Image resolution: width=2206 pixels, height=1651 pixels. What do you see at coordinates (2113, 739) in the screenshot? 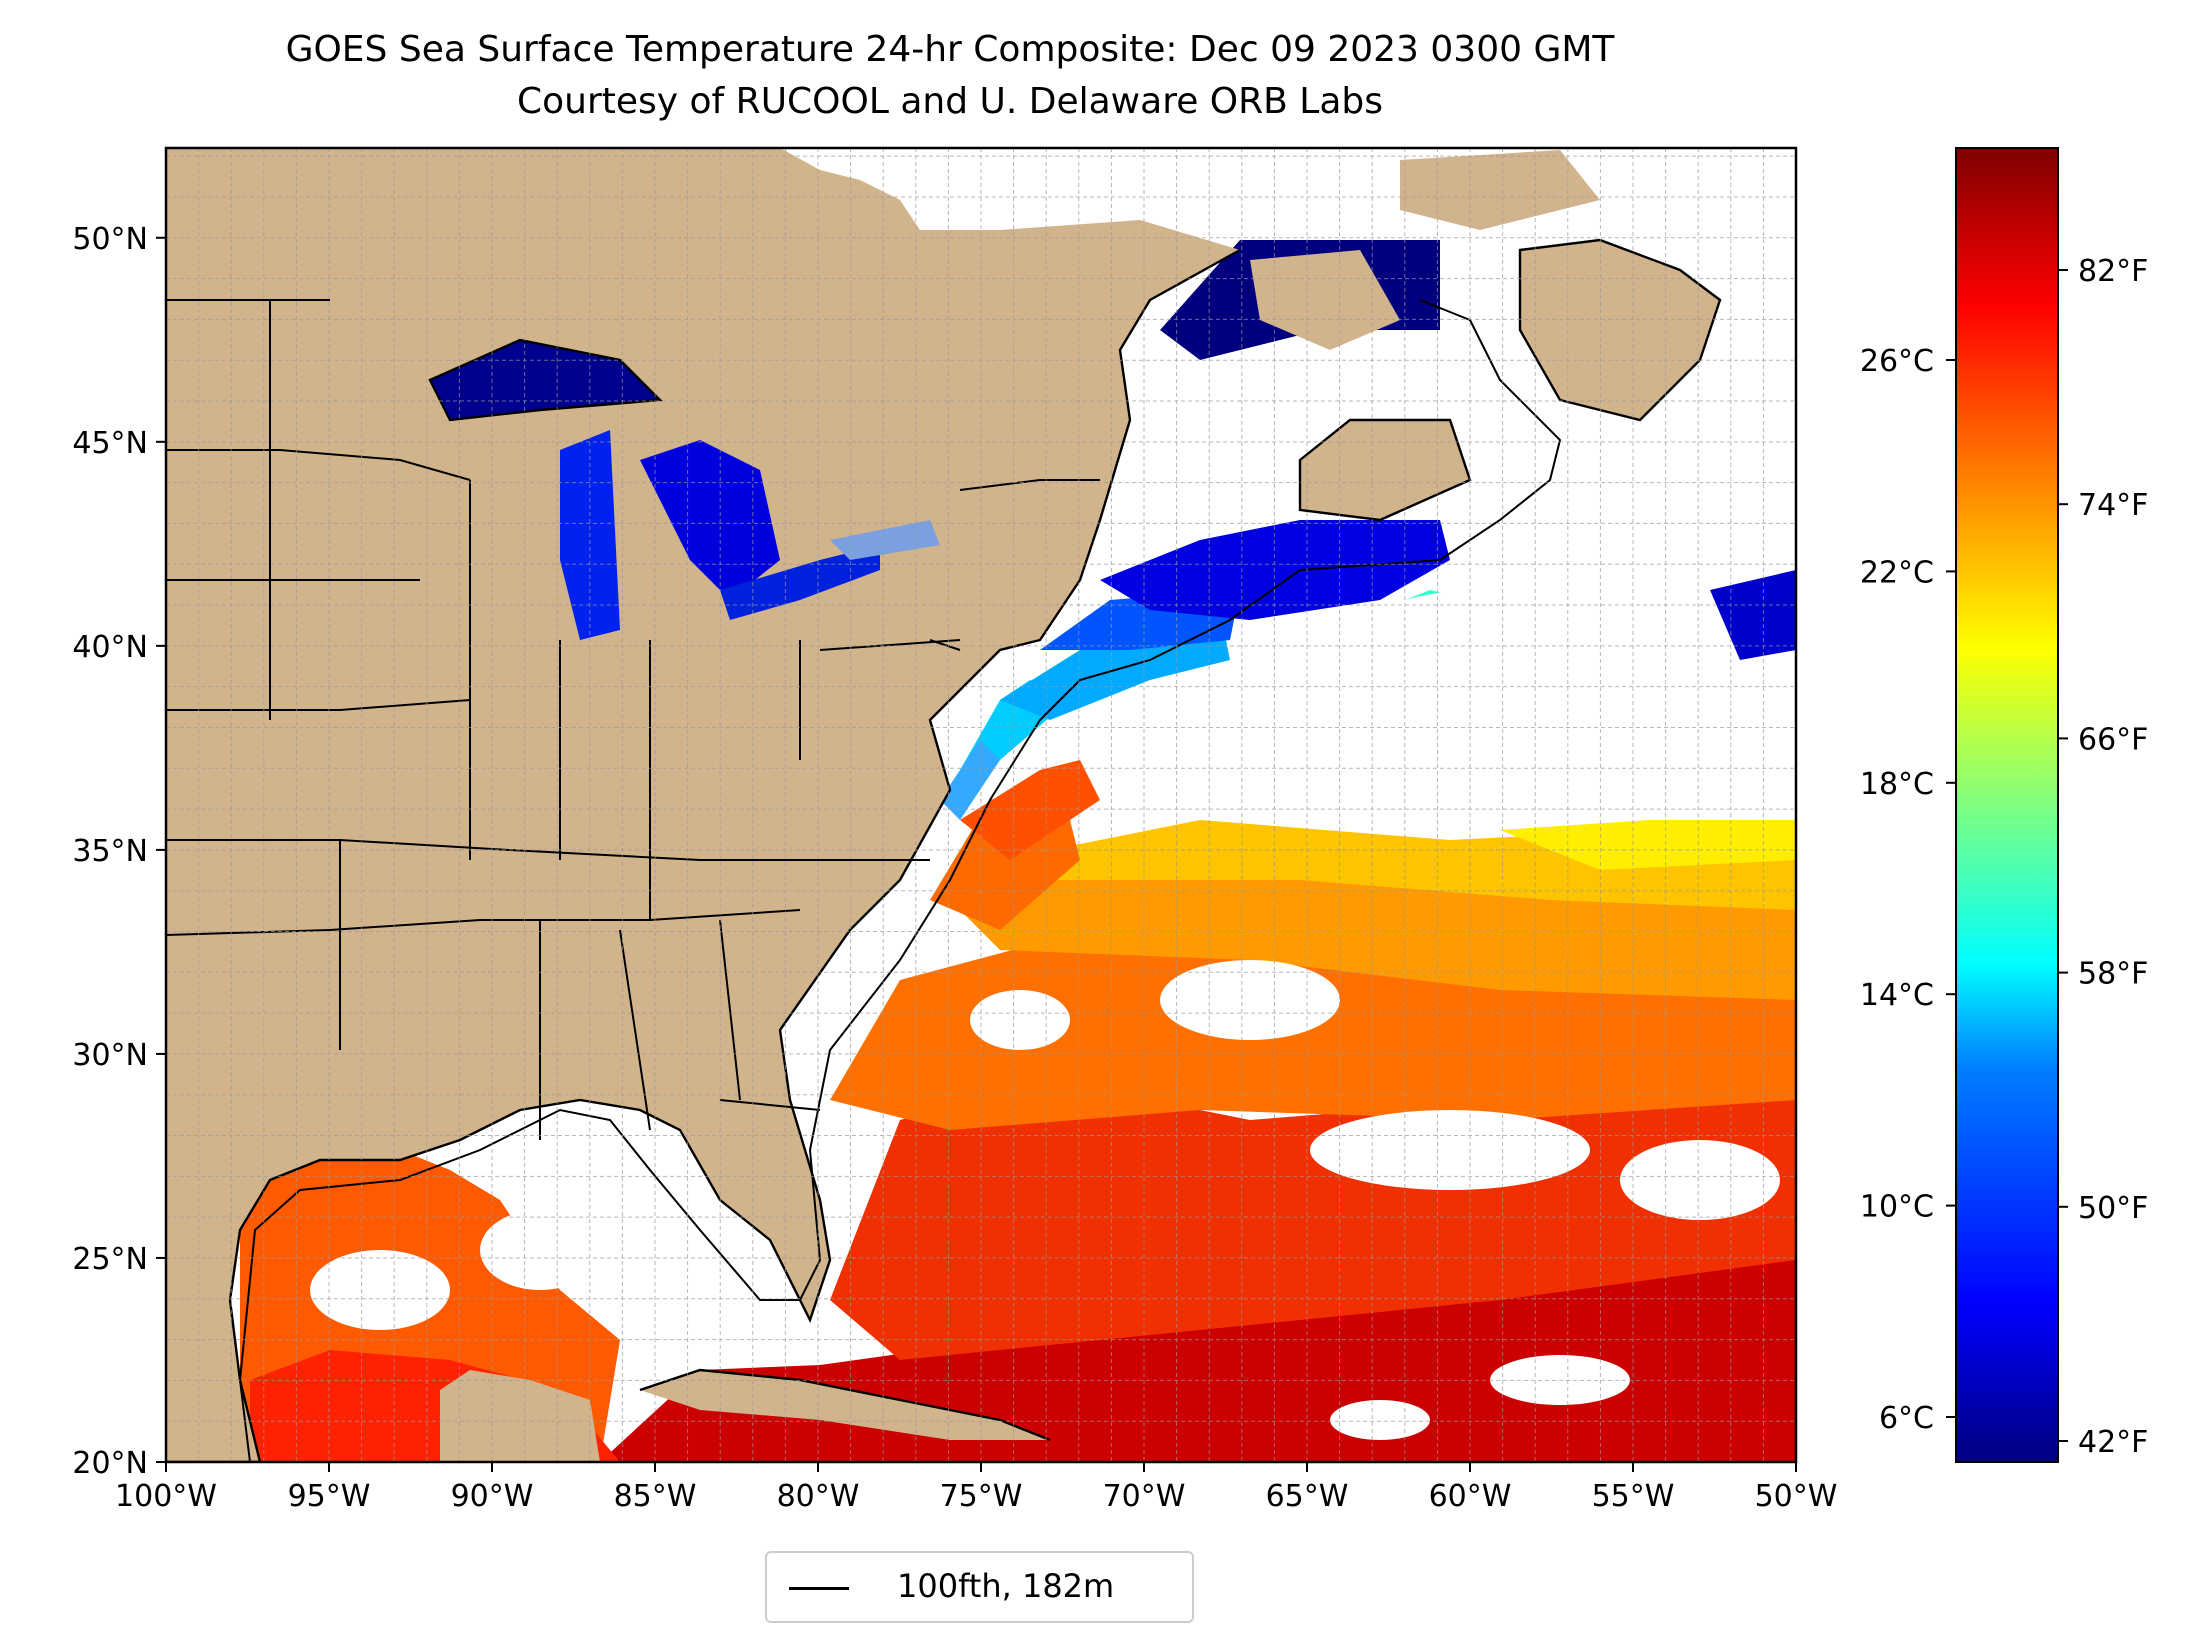
I see `colorbar-fahrenheit-tick: 66°F` at bounding box center [2113, 739].